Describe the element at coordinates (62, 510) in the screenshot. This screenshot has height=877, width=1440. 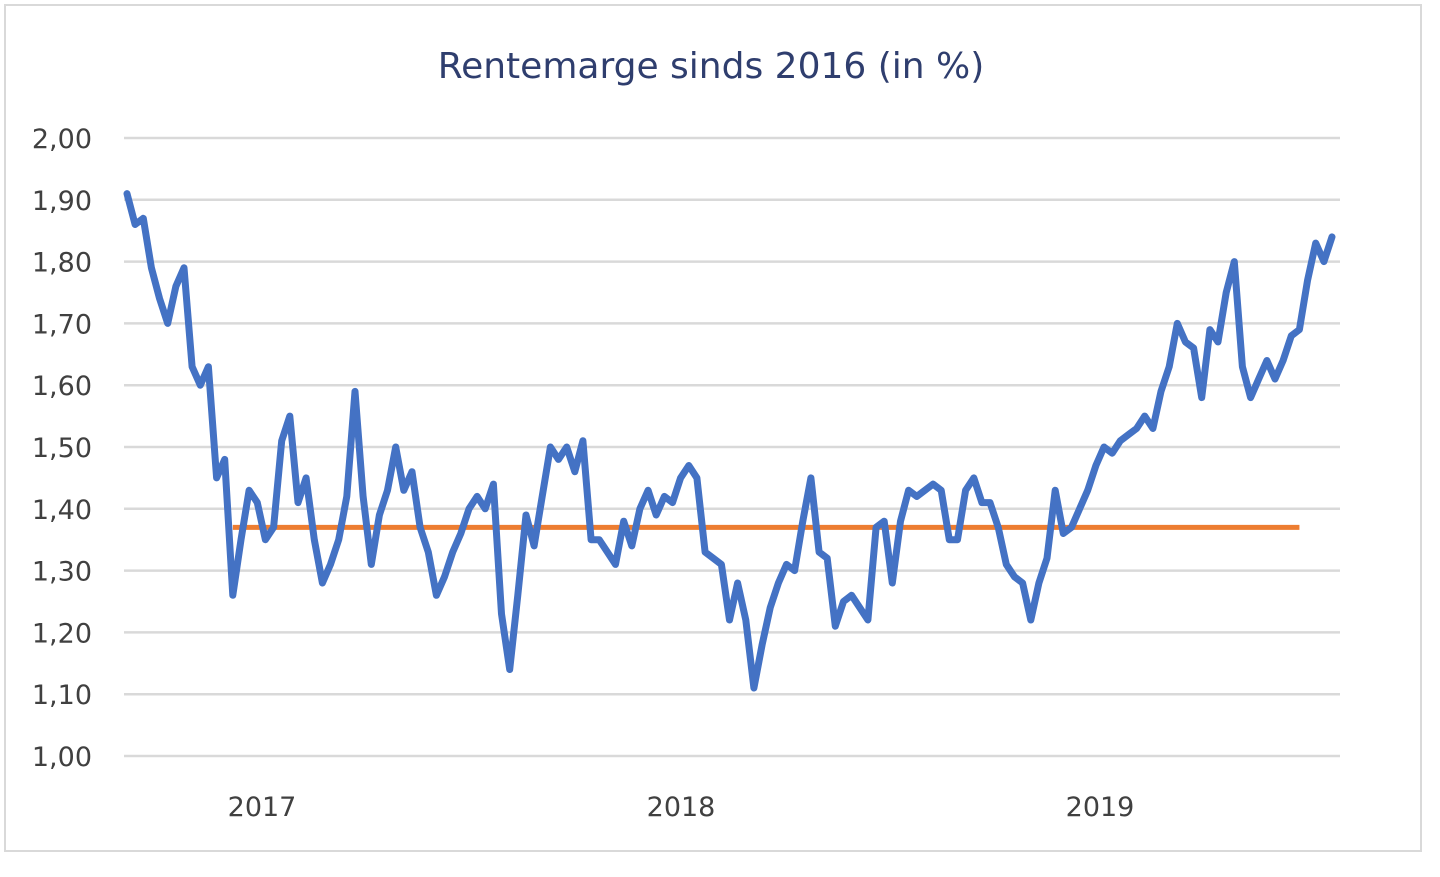
I see `y-tick-label: 1,40` at that location.